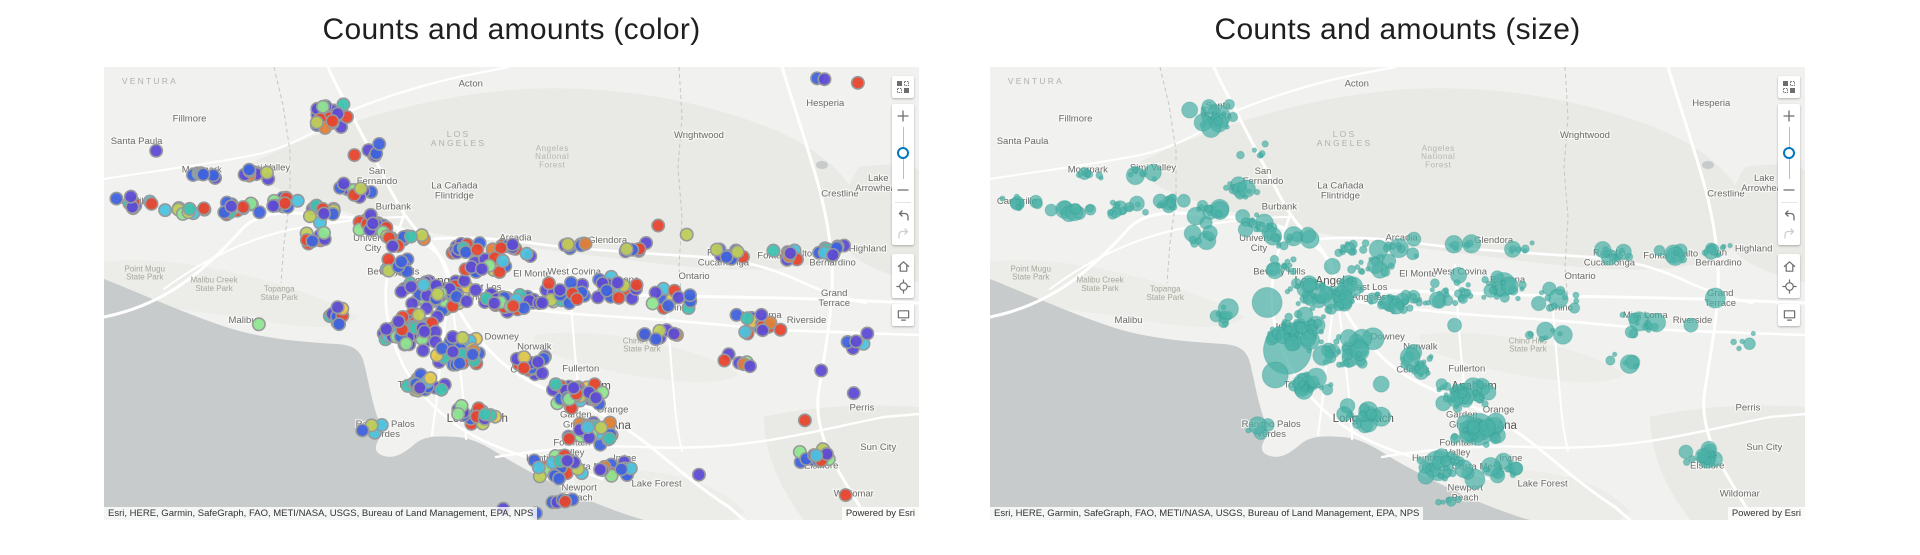 Image resolution: width=1920 pixels, height=555 pixels. Describe the element at coordinates (1740, 493) in the screenshot. I see `svg-text: Wildomar` at that location.